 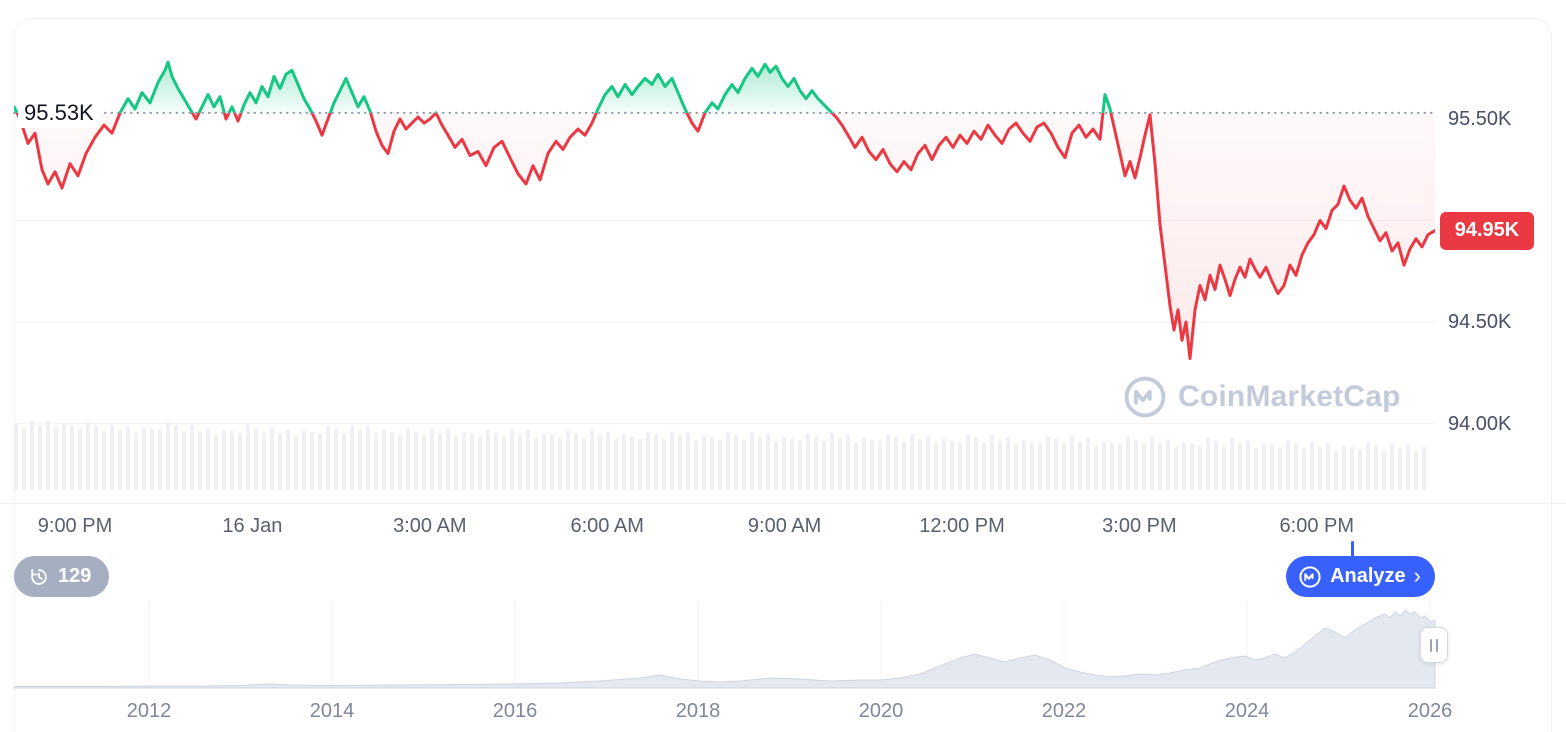 What do you see at coordinates (1289, 396) in the screenshot?
I see `watermark-text: CoinMarketCap` at bounding box center [1289, 396].